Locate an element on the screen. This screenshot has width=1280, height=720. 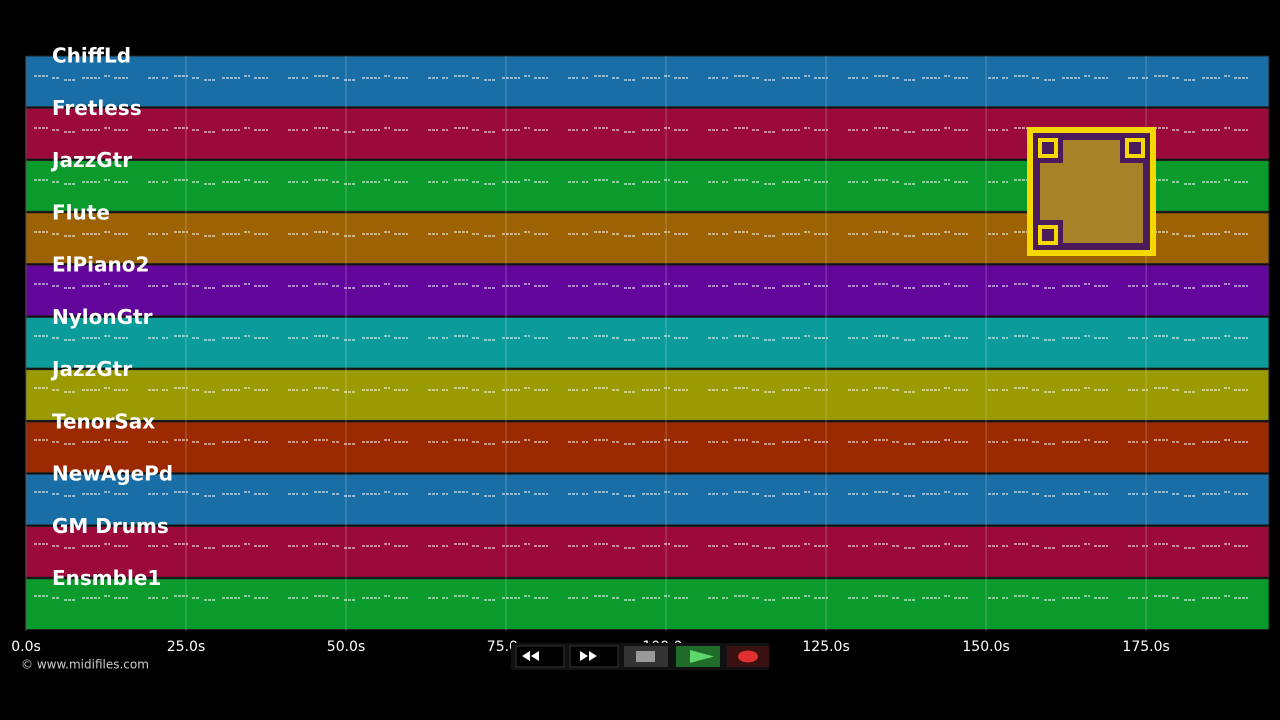
track-name: NewAgePd is located at coordinates (112, 474).